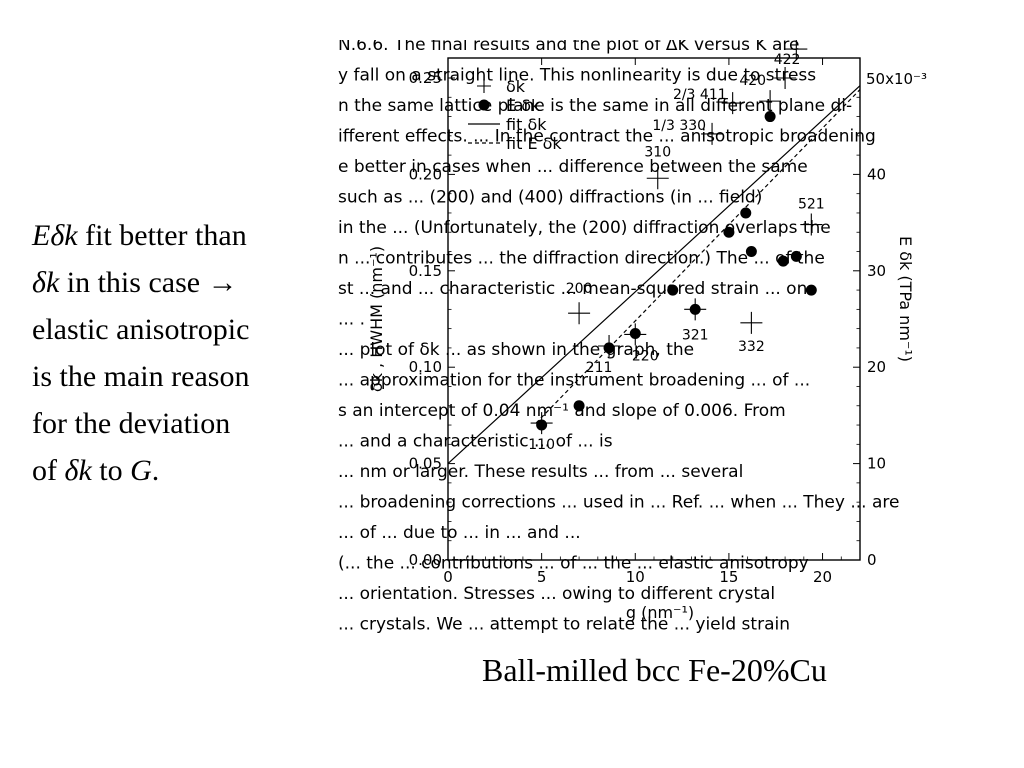 This screenshot has width=1024, height=768. What do you see at coordinates (425, 271) in the screenshot?
I see `y-tick-label: 0.15` at bounding box center [425, 271].